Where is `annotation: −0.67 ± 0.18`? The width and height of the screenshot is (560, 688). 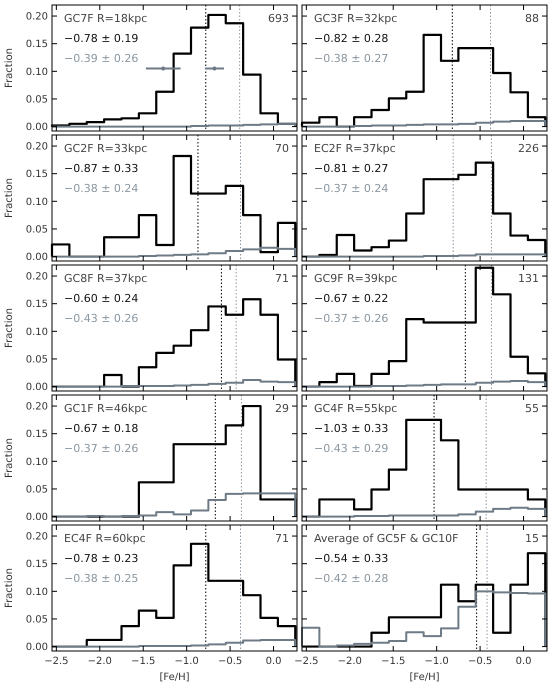
annotation: −0.67 ± 0.18 is located at coordinates (101, 428).